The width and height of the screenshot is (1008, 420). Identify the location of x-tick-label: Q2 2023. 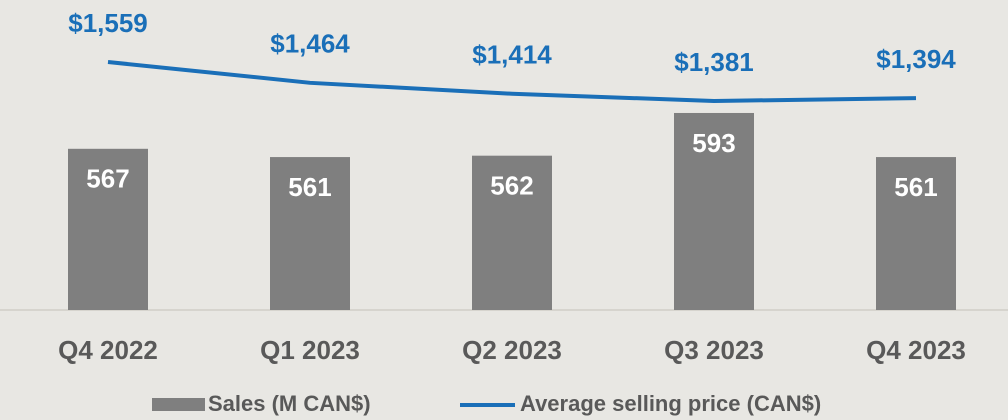
(512, 350).